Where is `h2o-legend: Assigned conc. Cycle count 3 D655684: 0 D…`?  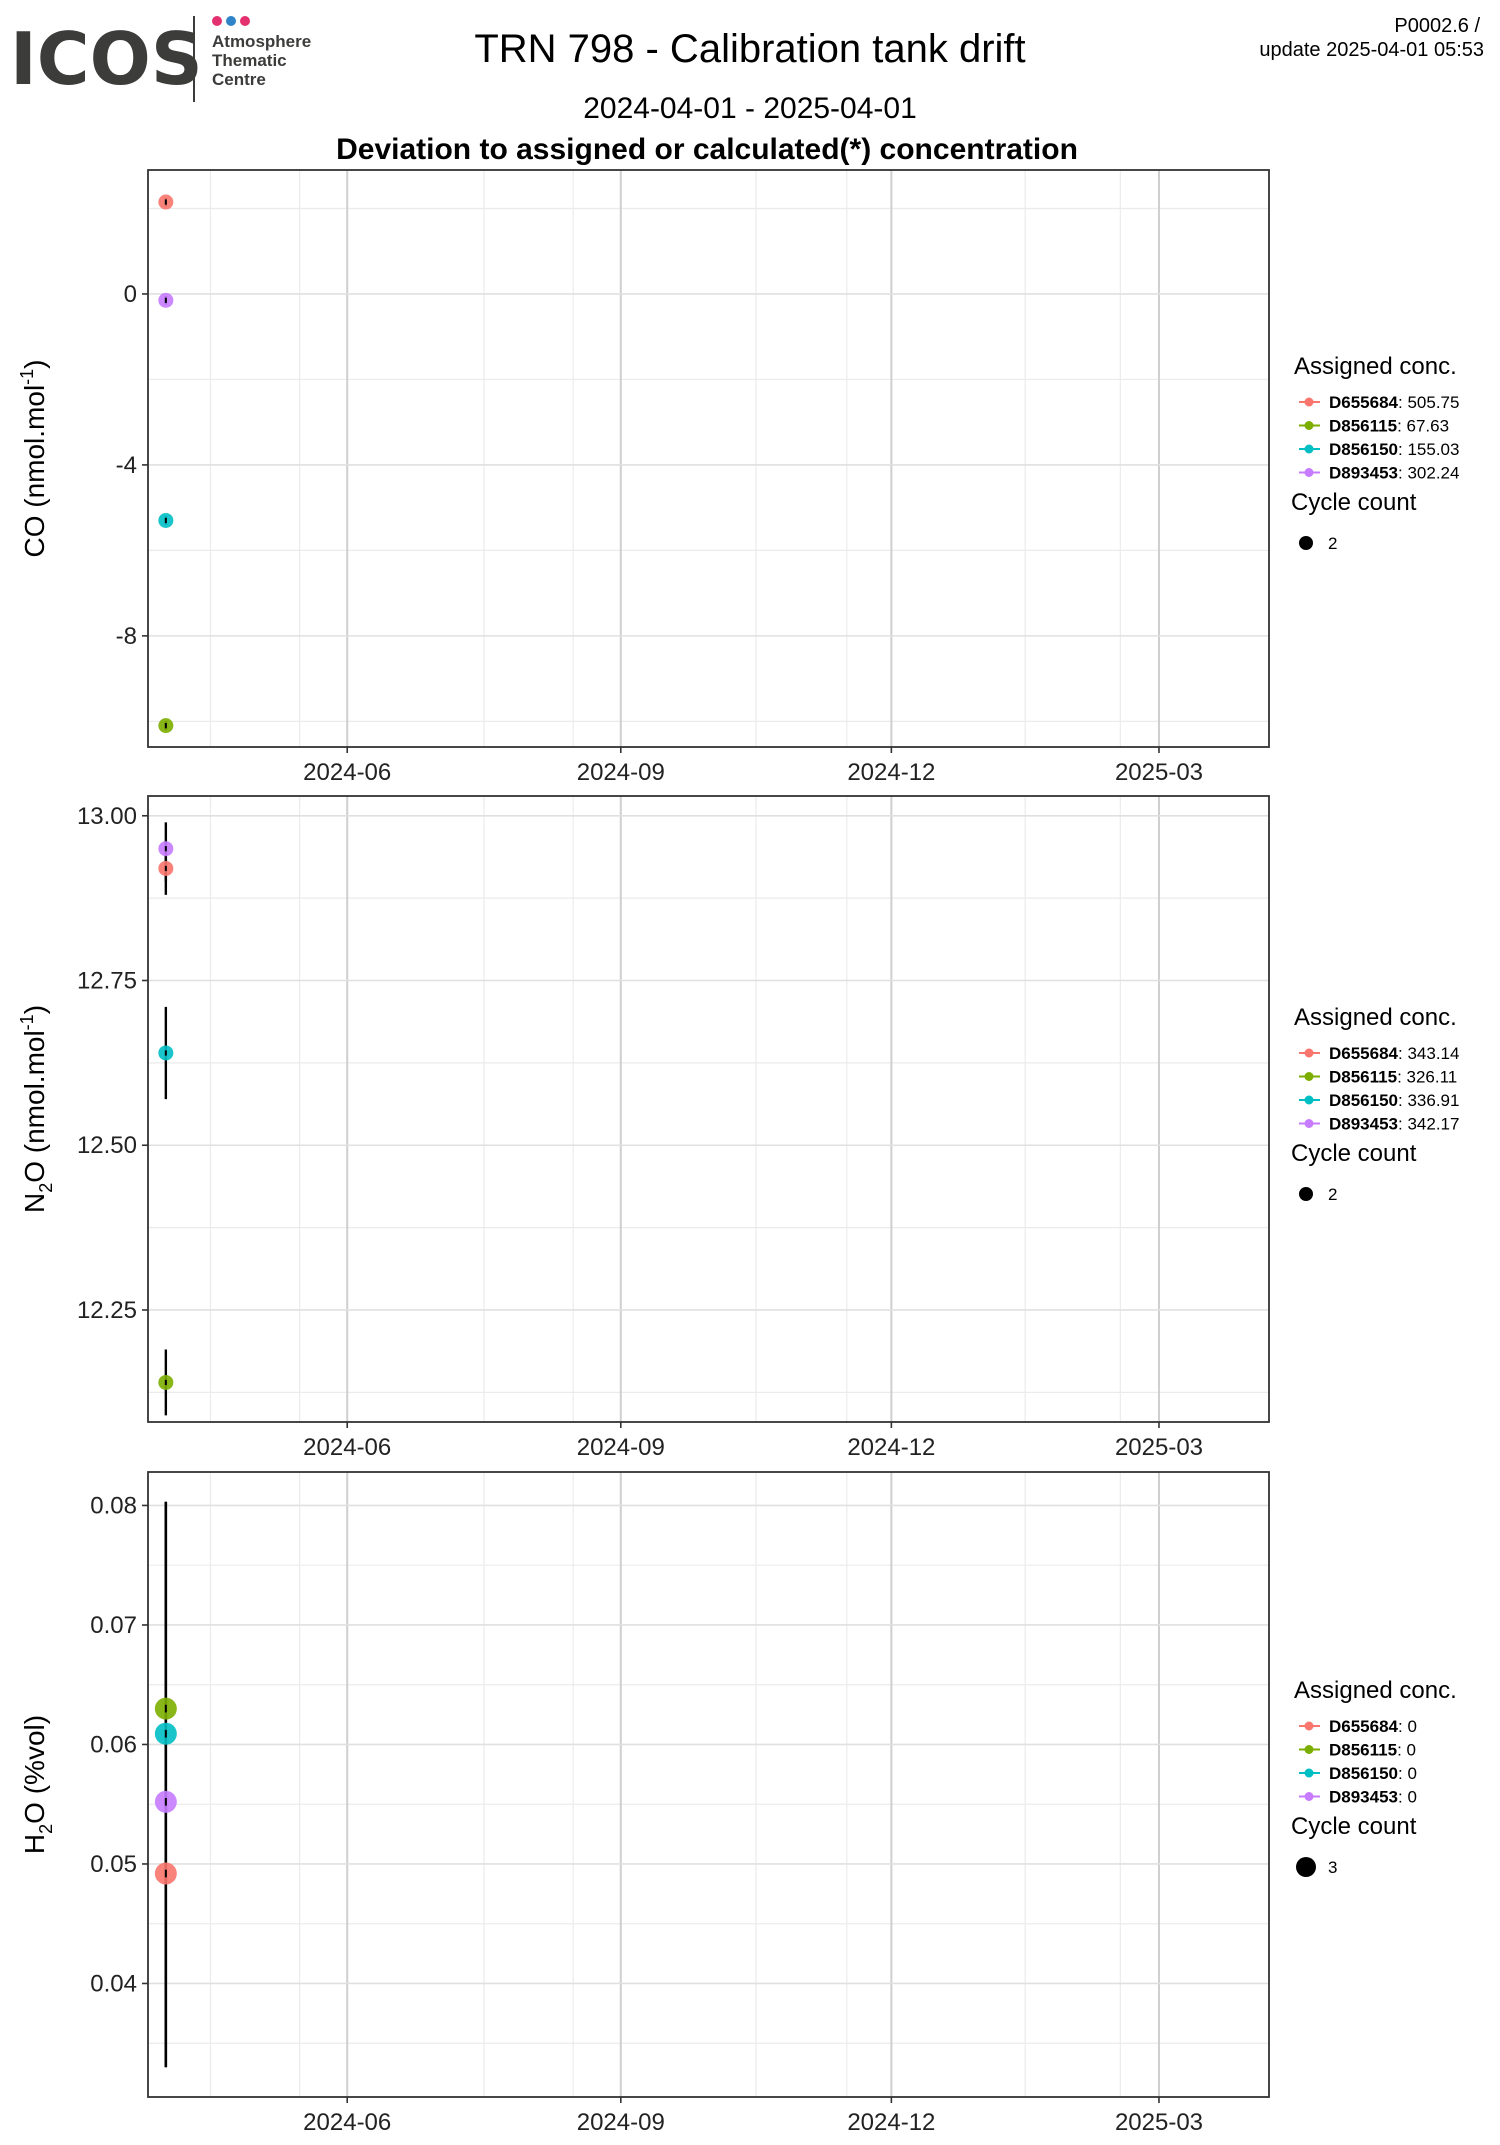
h2o-legend: Assigned conc. Cycle count 3 D655684: 0 D… is located at coordinates (1374, 1777).